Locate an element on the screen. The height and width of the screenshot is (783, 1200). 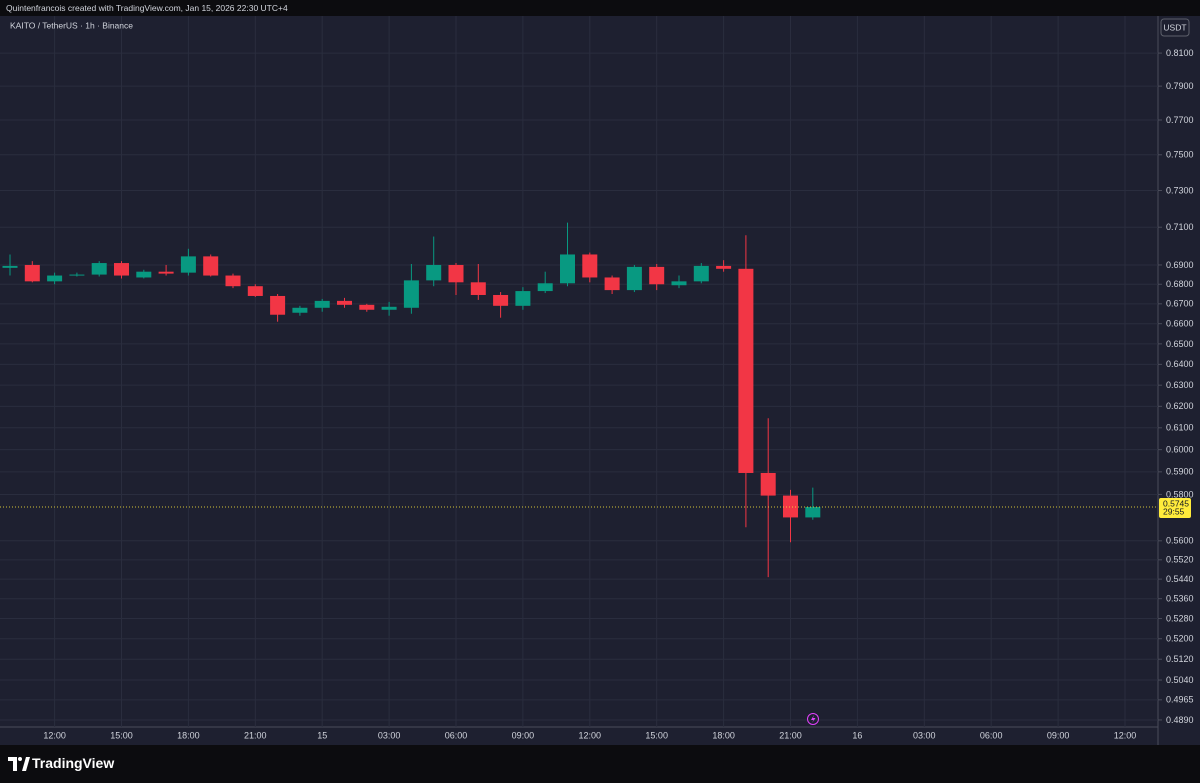
y-tick-label: 0.6300 is located at coordinates (1180, 385).